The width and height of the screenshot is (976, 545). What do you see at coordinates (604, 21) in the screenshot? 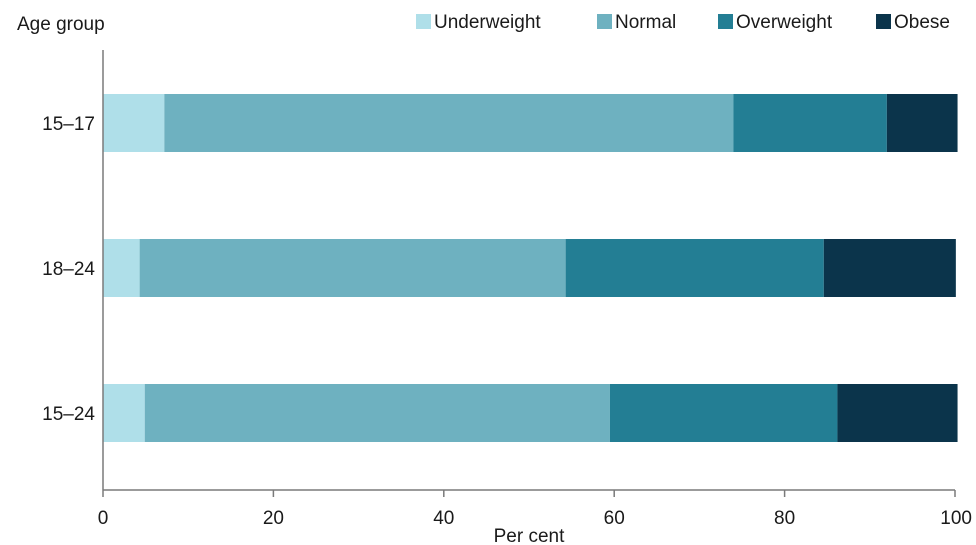
I see `legend-swatch-normal` at bounding box center [604, 21].